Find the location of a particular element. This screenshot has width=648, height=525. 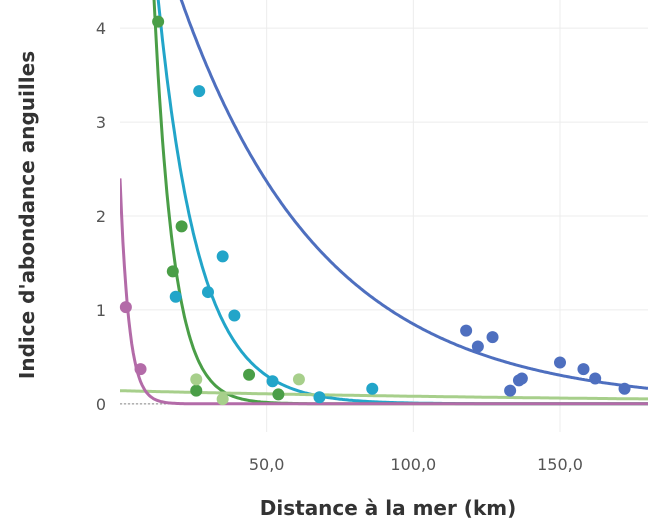

y-axis-ticks: 0 1 2 3 4 is located at coordinates (101, 216).